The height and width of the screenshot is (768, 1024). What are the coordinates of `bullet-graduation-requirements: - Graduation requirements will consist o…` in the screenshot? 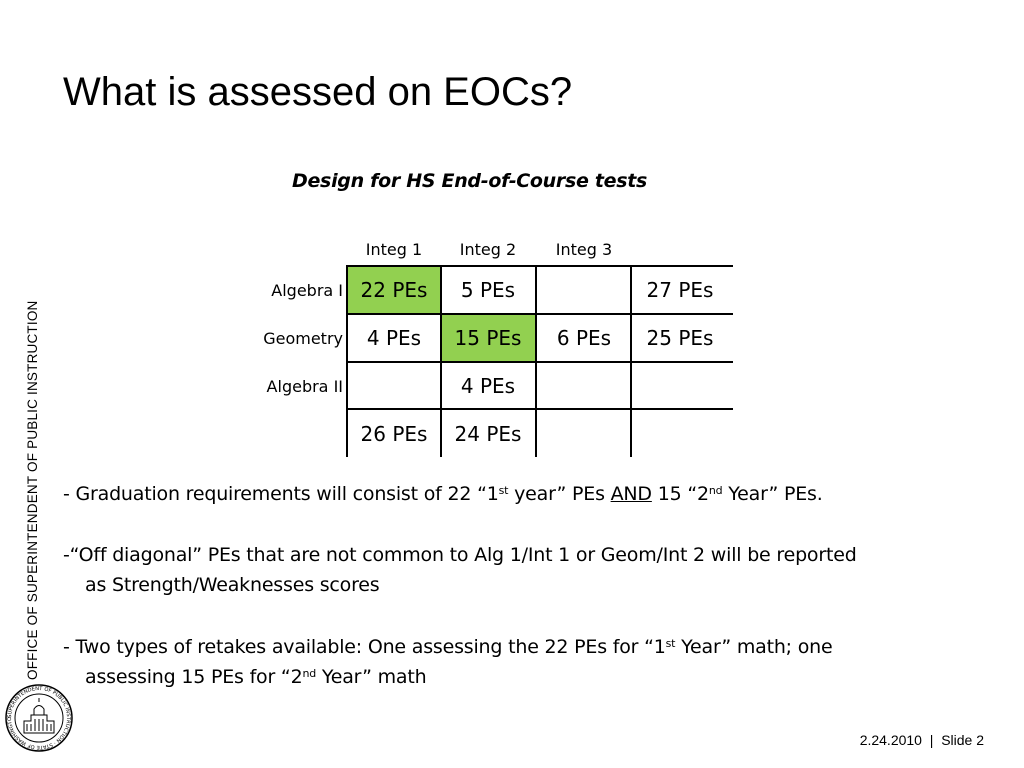 It's located at (443, 494).